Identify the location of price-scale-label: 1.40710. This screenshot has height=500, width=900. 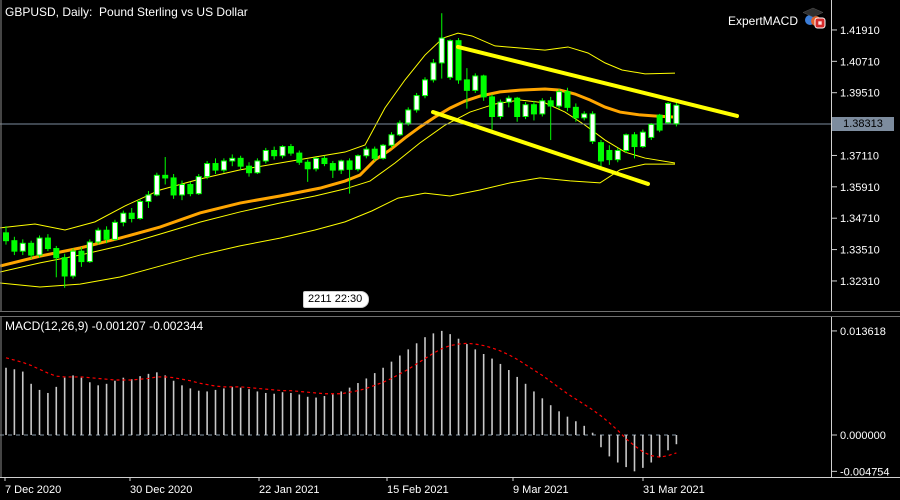
(860, 62).